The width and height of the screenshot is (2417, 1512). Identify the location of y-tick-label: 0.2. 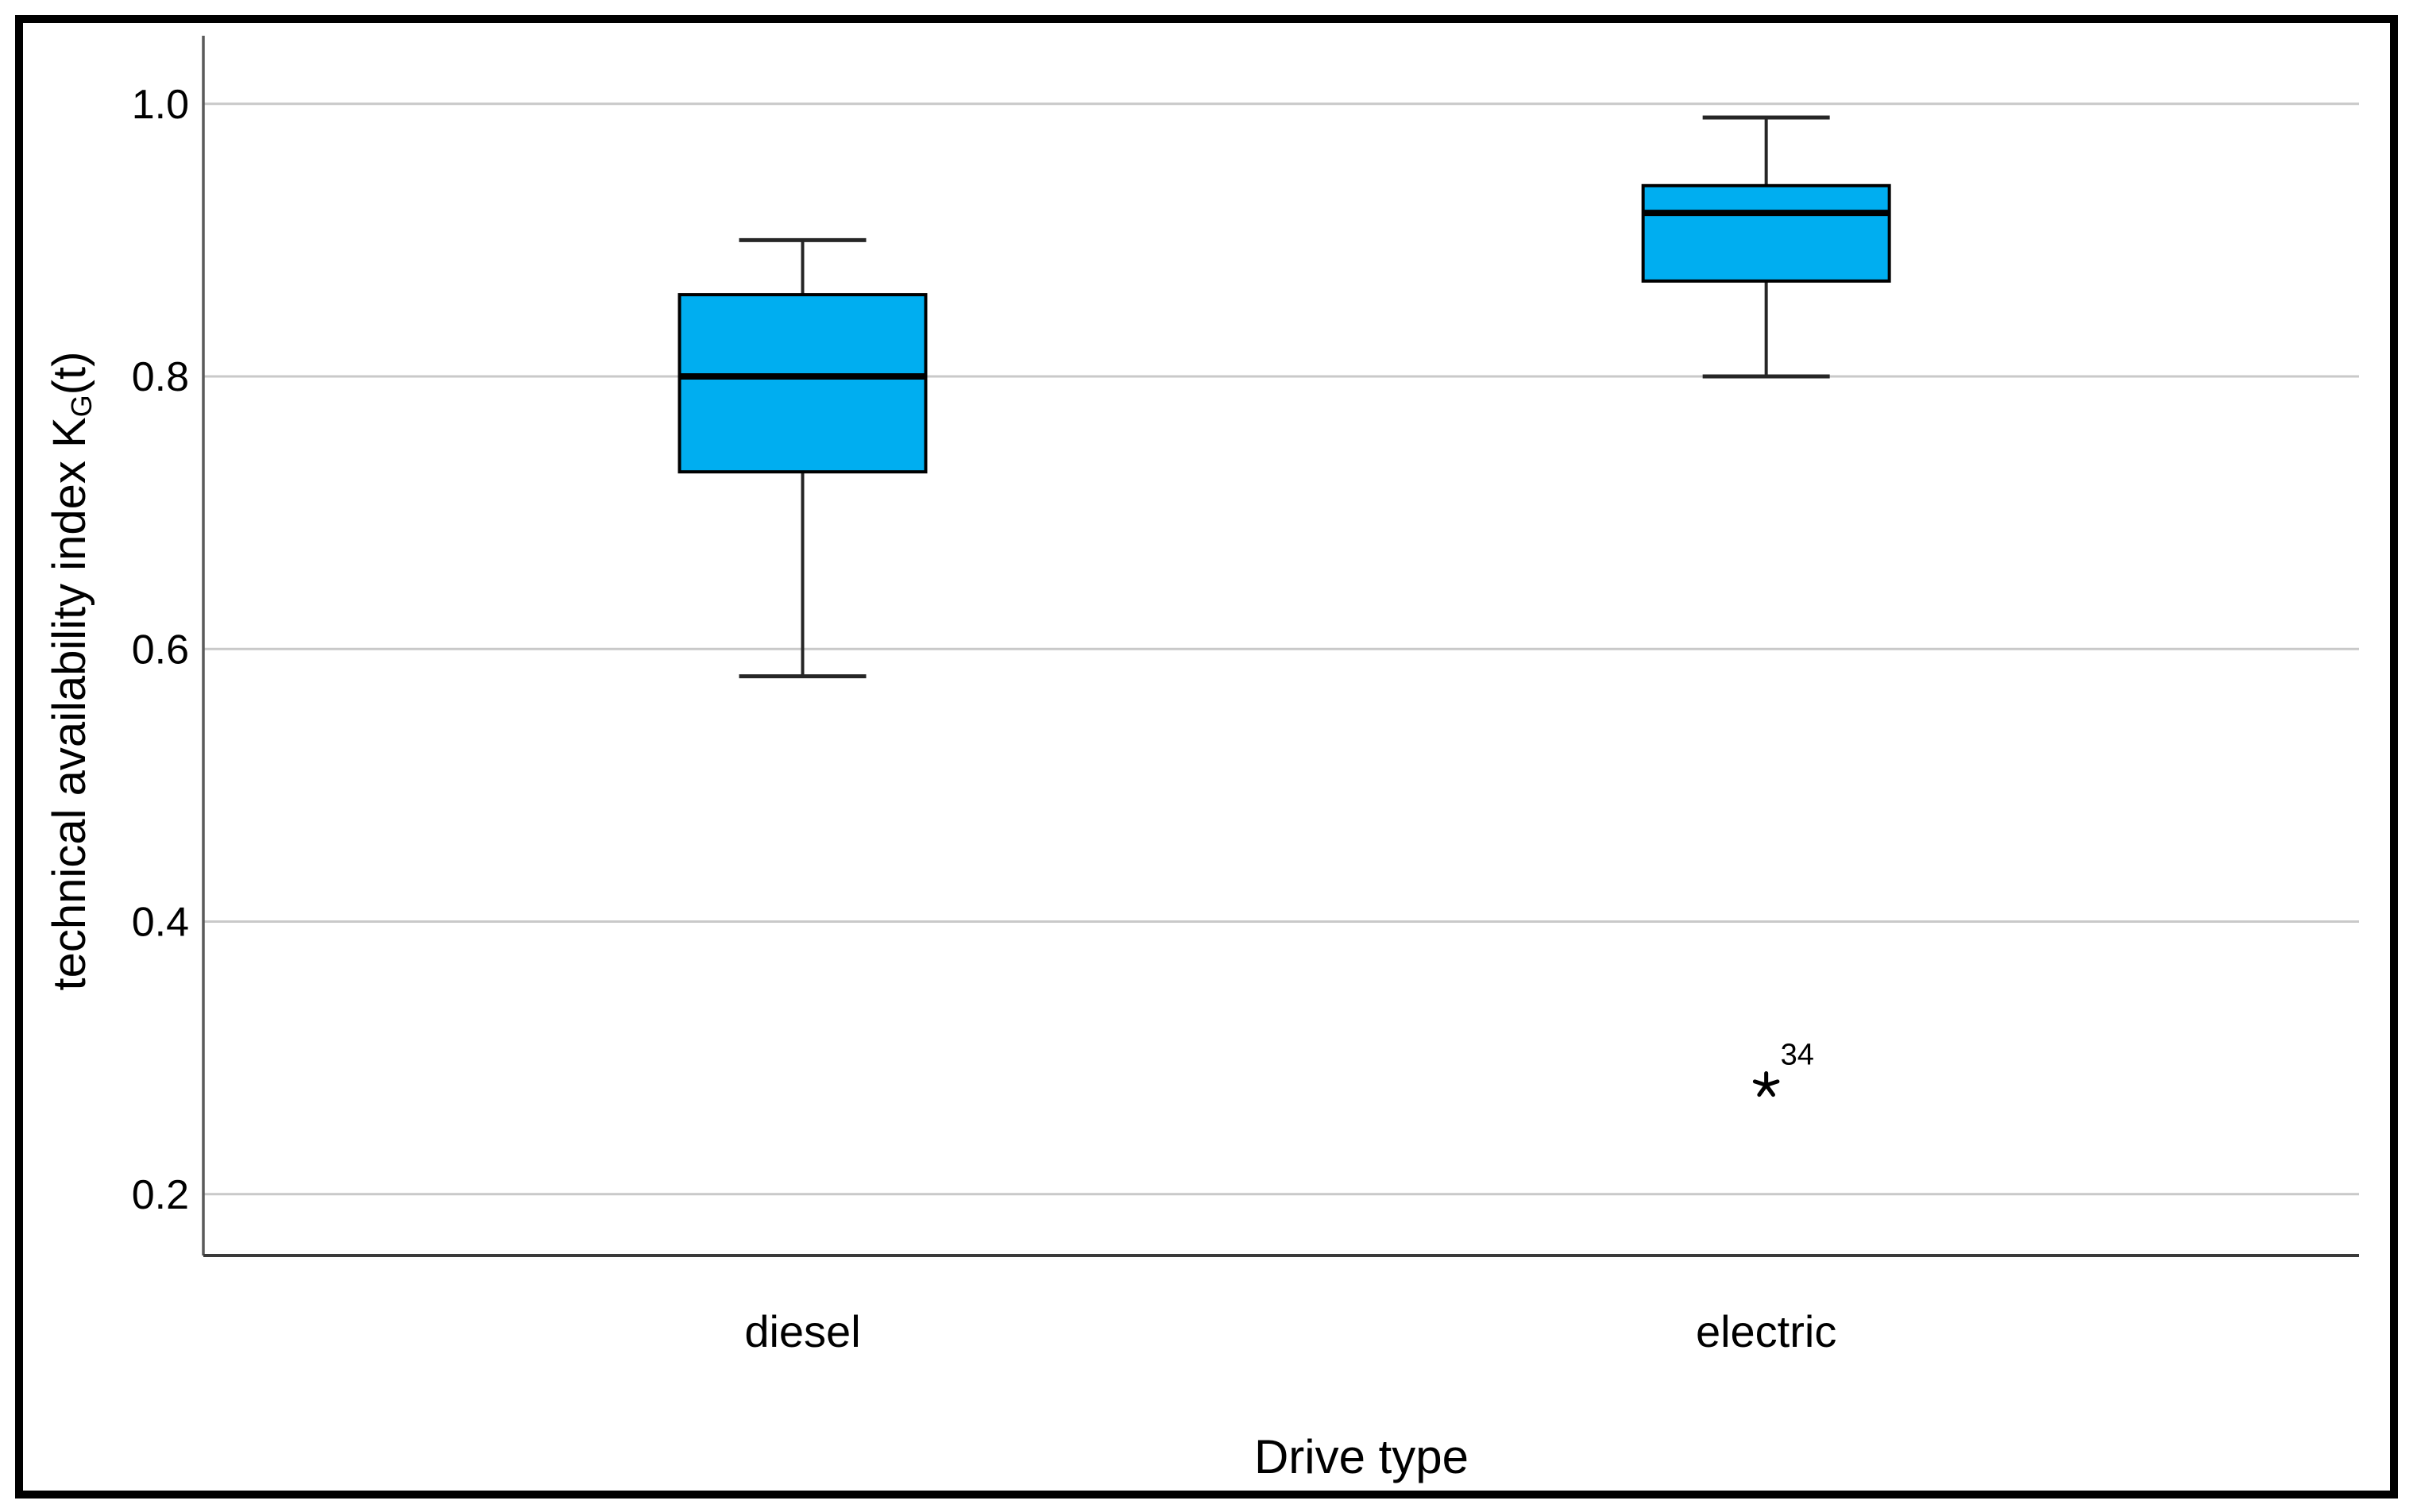
(160, 1195).